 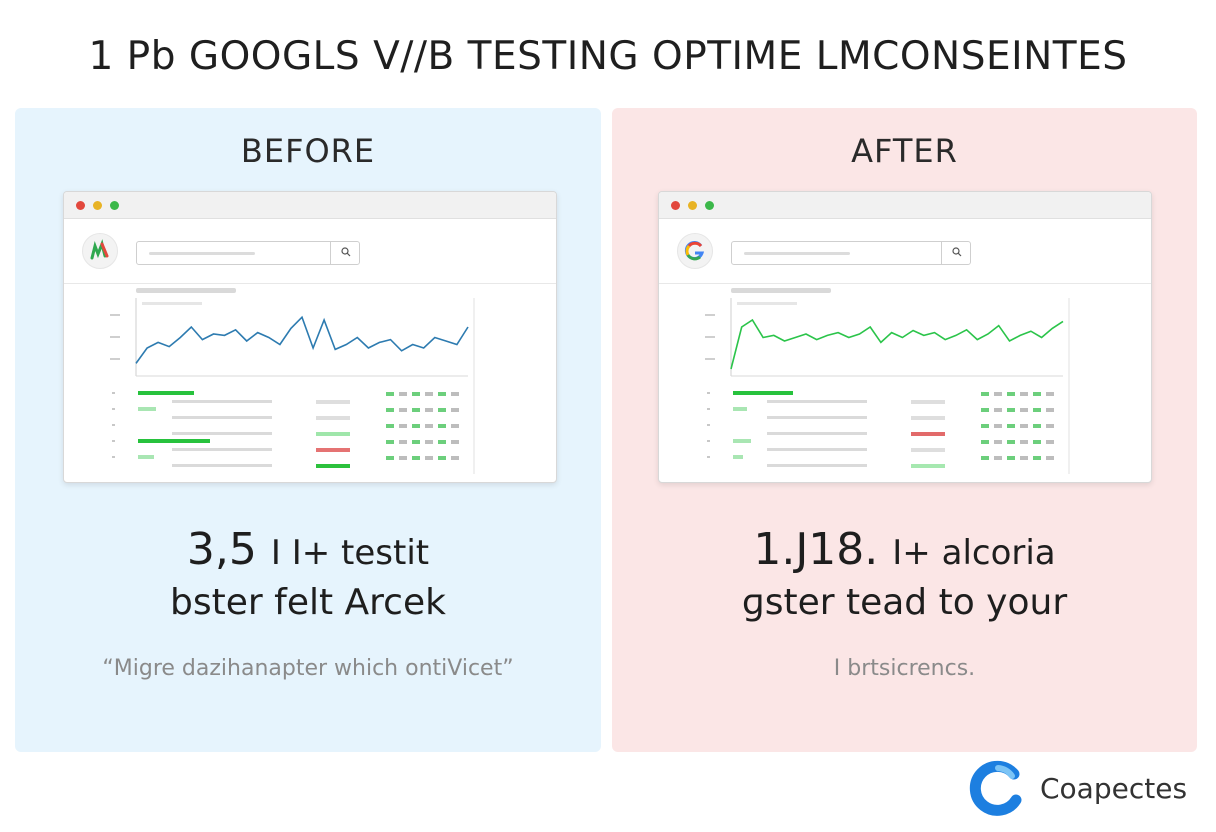 What do you see at coordinates (80, 205) in the screenshot?
I see `close-dot-icon` at bounding box center [80, 205].